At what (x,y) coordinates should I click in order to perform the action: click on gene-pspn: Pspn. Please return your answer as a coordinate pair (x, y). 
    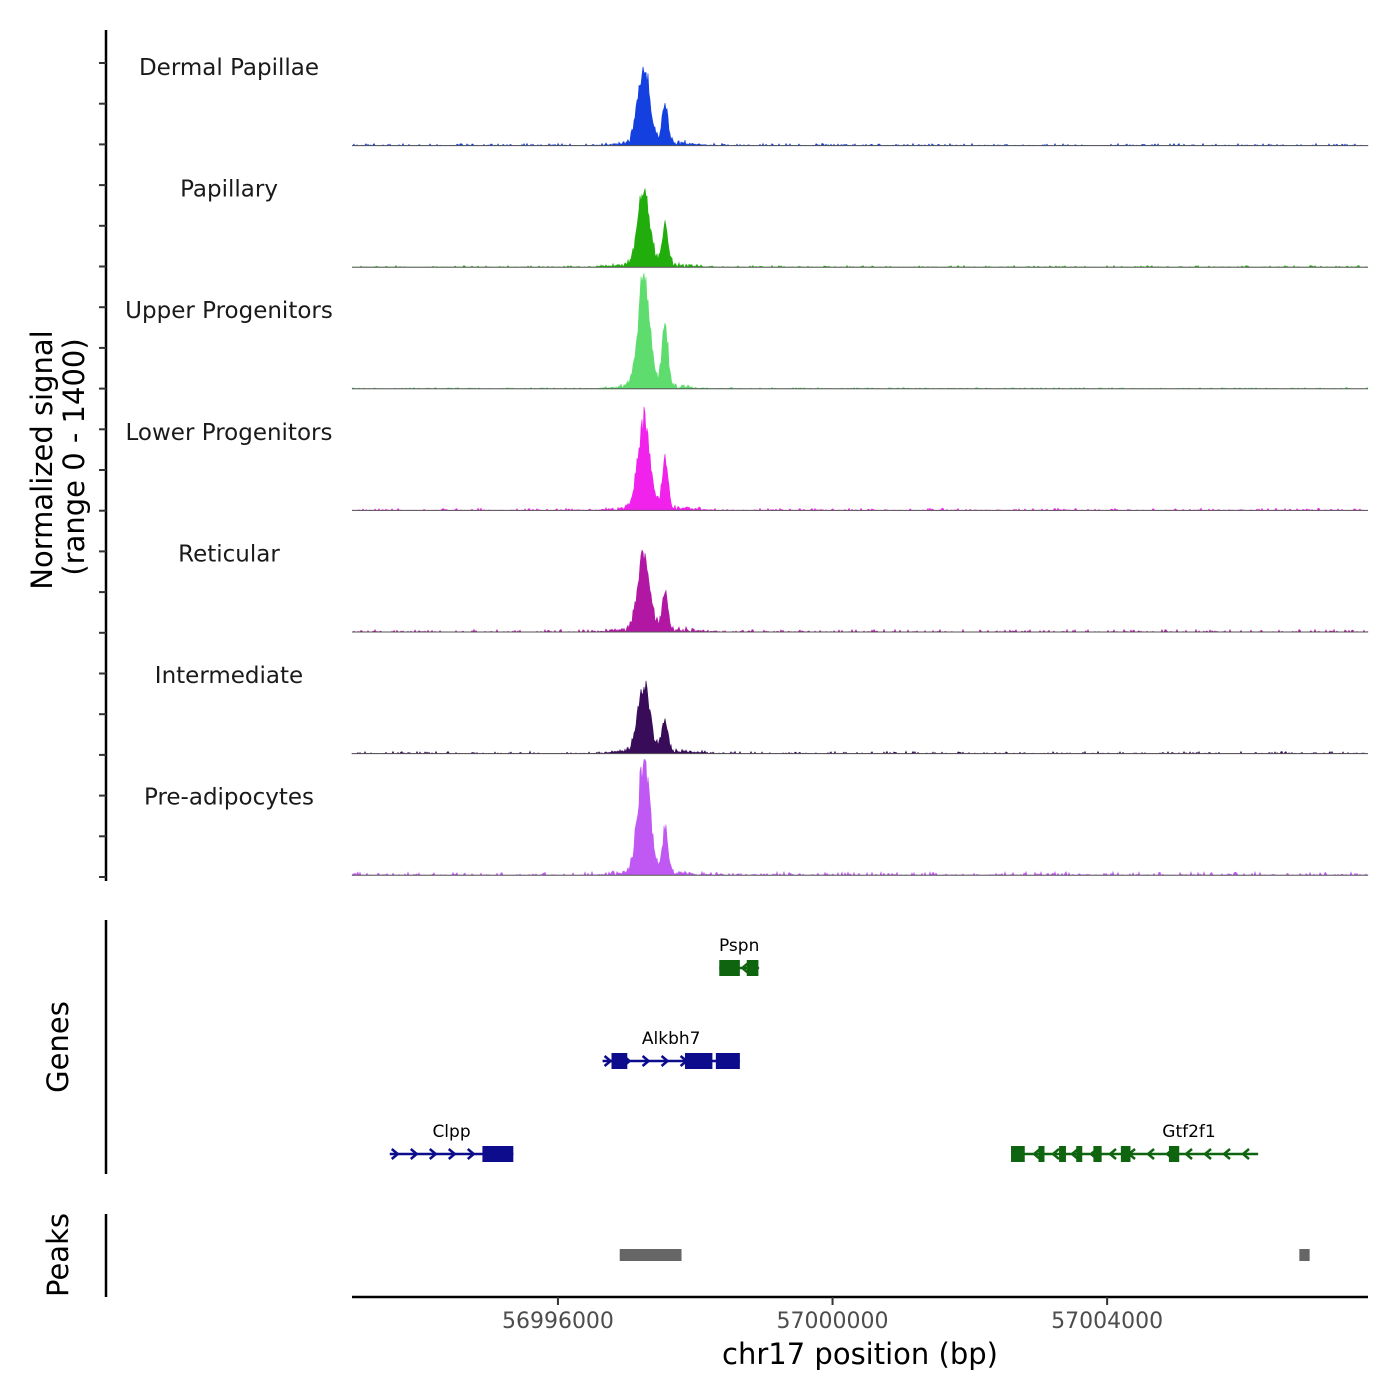
    Looking at the image, I should click on (739, 956).